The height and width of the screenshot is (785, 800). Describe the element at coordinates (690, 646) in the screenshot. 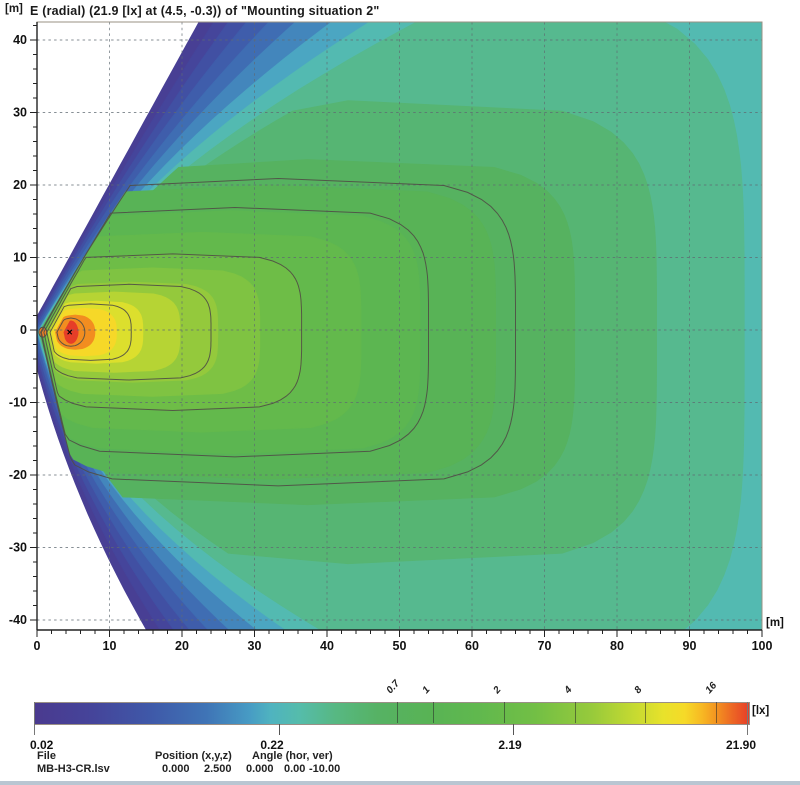

I see `svg-text: 90` at that location.